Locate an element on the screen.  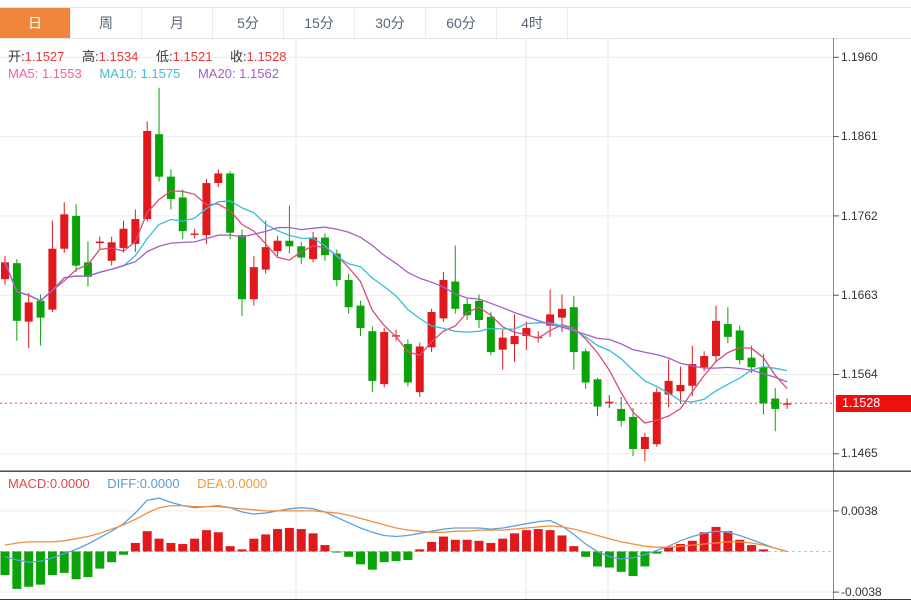
low-label: 低: is located at coordinates (164, 56).